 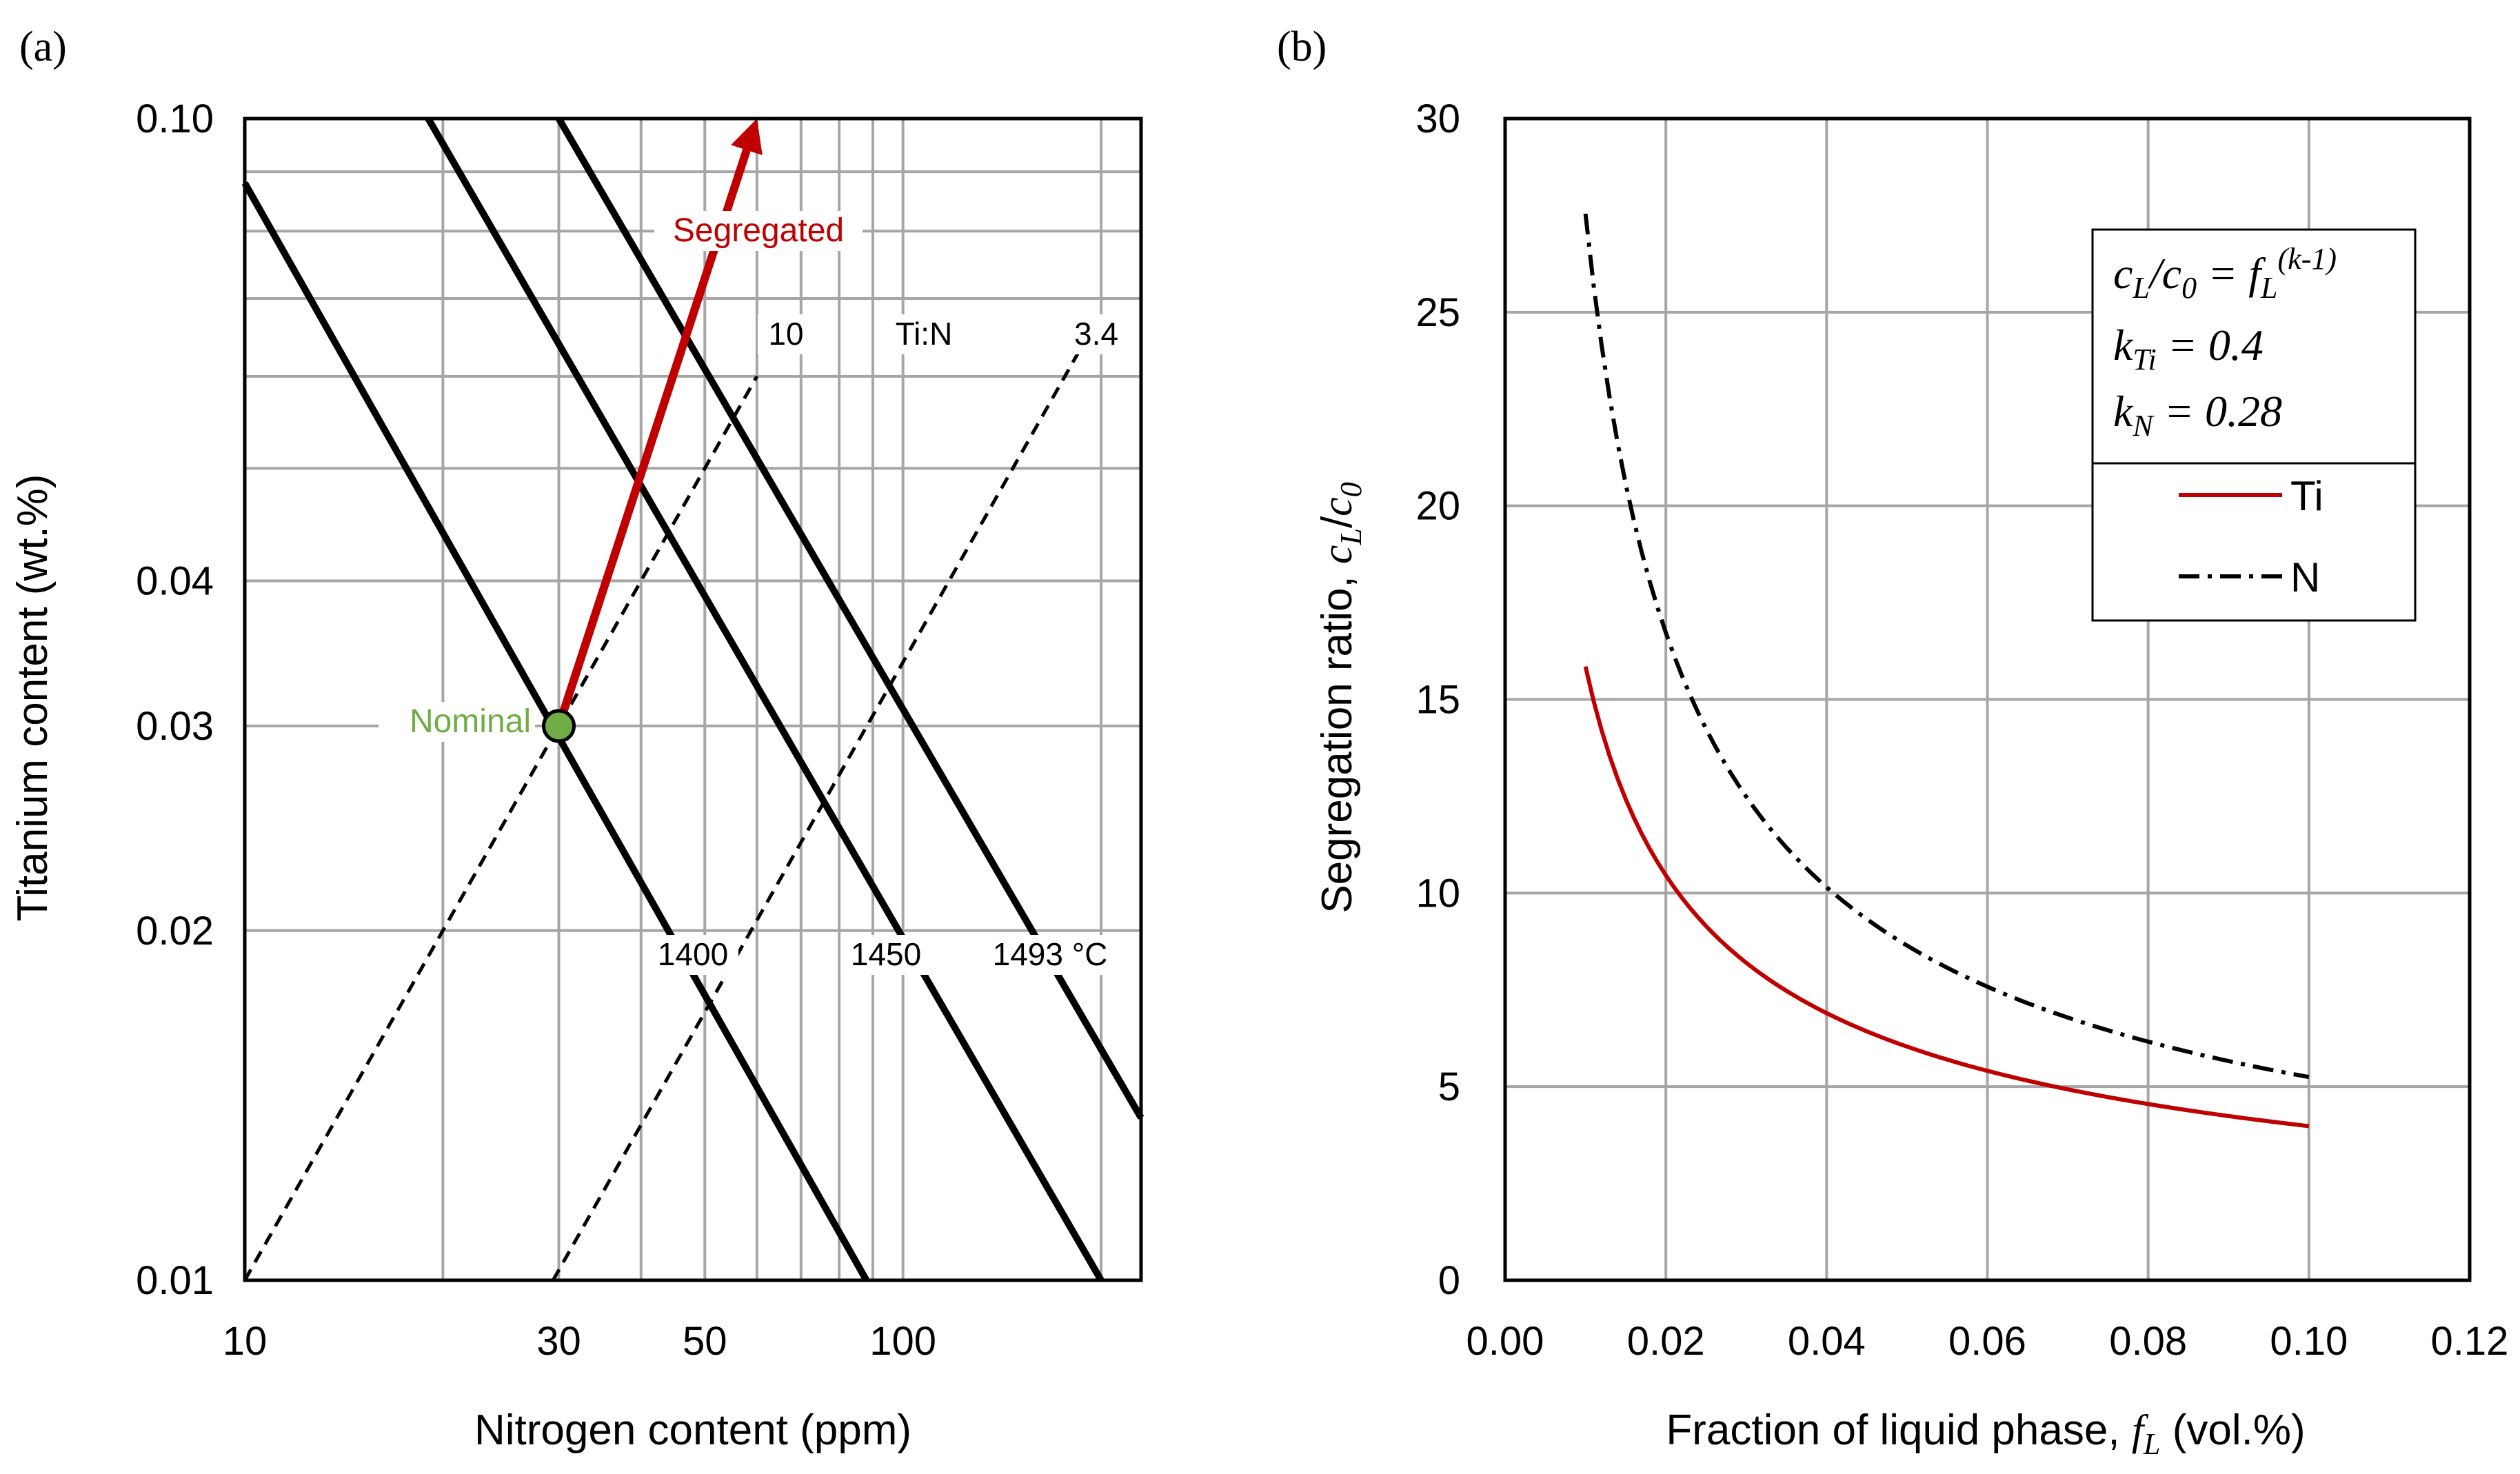 What do you see at coordinates (2307, 259) in the screenshot?
I see `formula-exponent: (k-1)` at bounding box center [2307, 259].